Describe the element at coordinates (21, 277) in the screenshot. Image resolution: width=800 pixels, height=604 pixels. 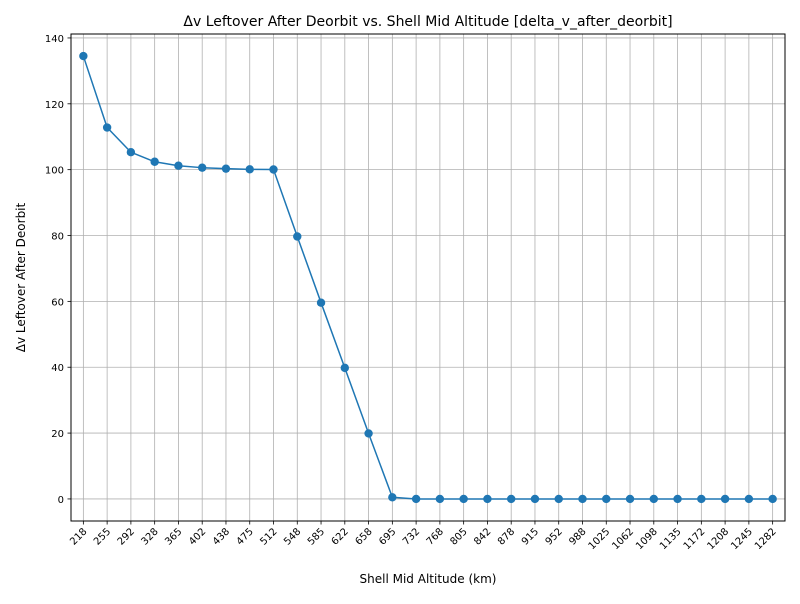
I see `y-axis-label: Δv Leftover After Deorbit` at that location.